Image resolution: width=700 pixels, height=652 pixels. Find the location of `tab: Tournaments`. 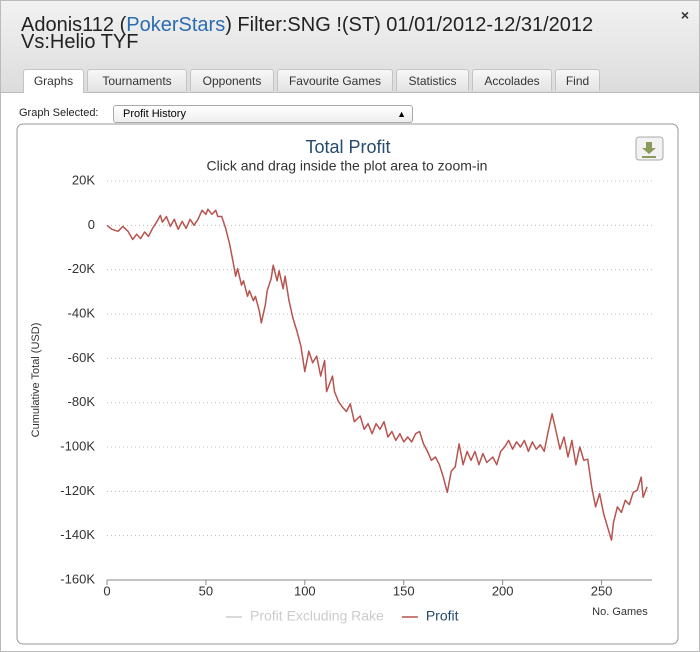

tab: Tournaments is located at coordinates (137, 80).